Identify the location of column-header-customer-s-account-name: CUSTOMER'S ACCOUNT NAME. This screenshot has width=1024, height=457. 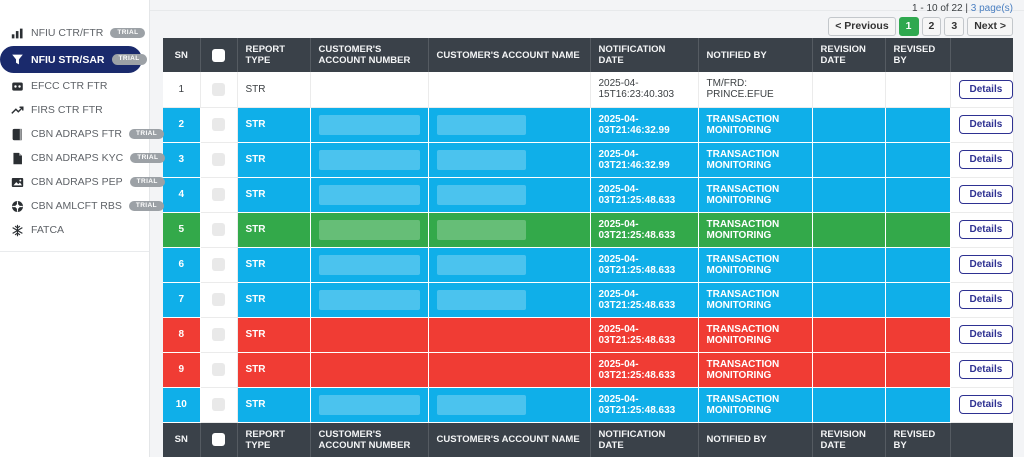
(509, 439).